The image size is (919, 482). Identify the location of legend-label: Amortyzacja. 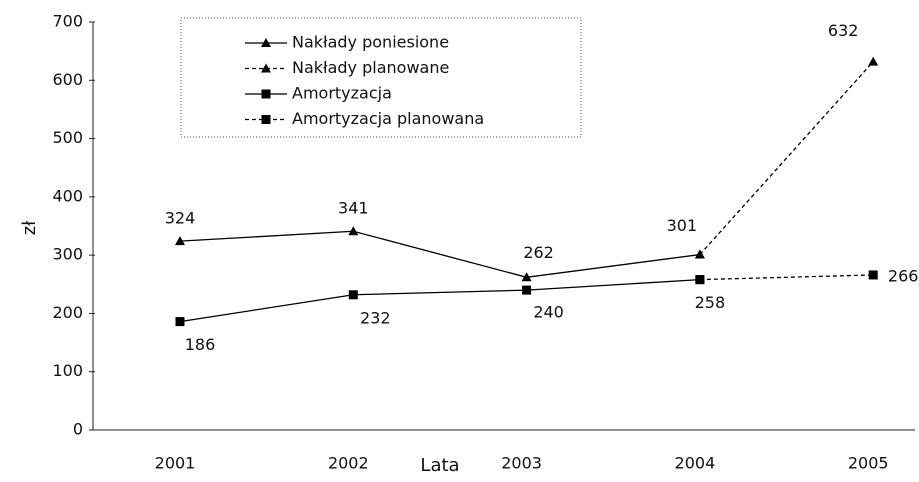
(342, 93).